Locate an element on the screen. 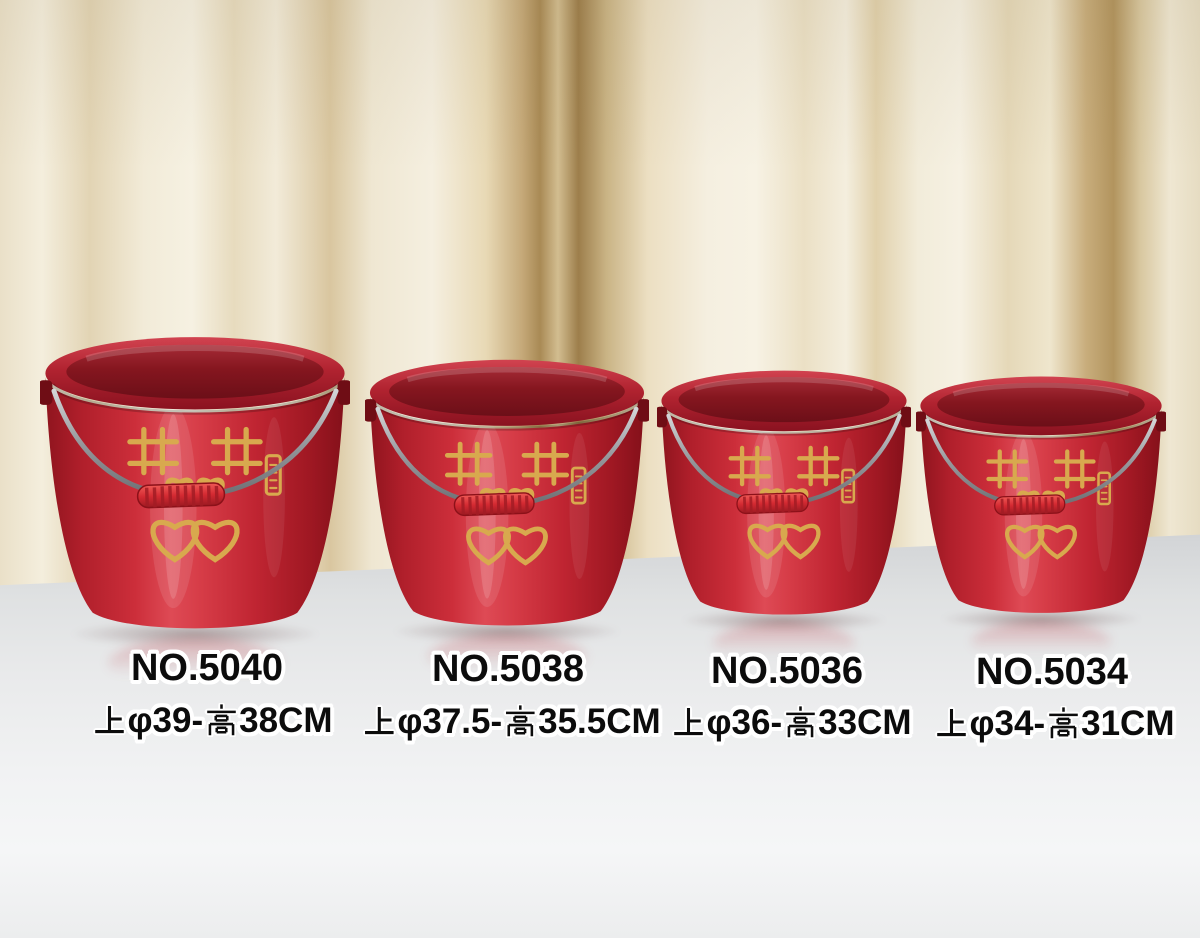 Image resolution: width=1200 pixels, height=938 pixels. spec-diameter: φ39- is located at coordinates (165, 720).